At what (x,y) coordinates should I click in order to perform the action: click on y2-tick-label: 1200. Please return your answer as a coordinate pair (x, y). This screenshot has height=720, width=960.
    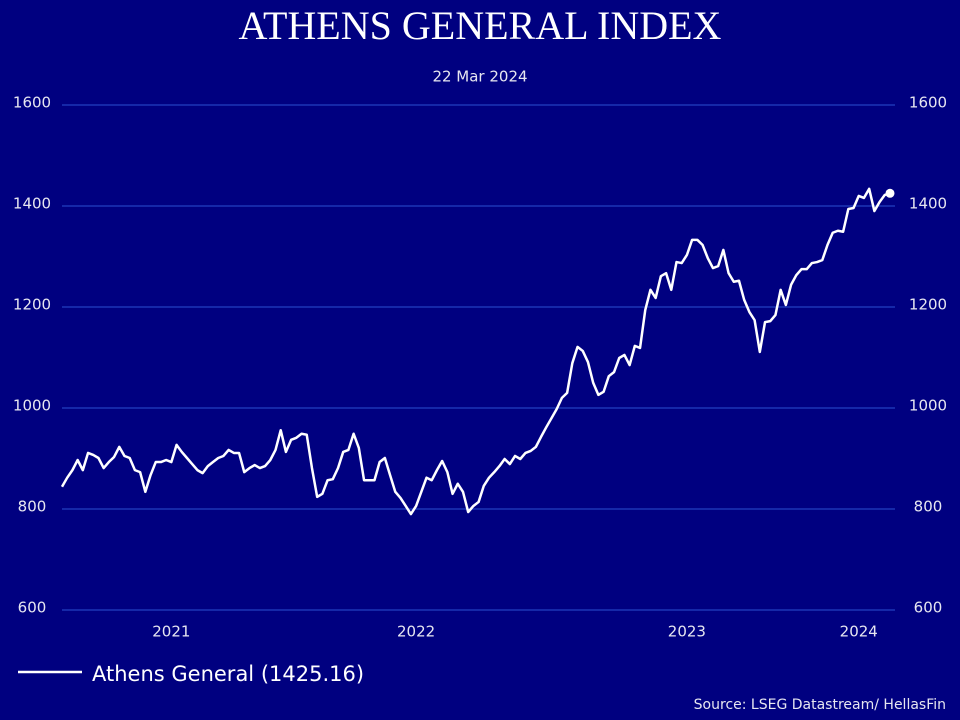
    Looking at the image, I should click on (928, 305).